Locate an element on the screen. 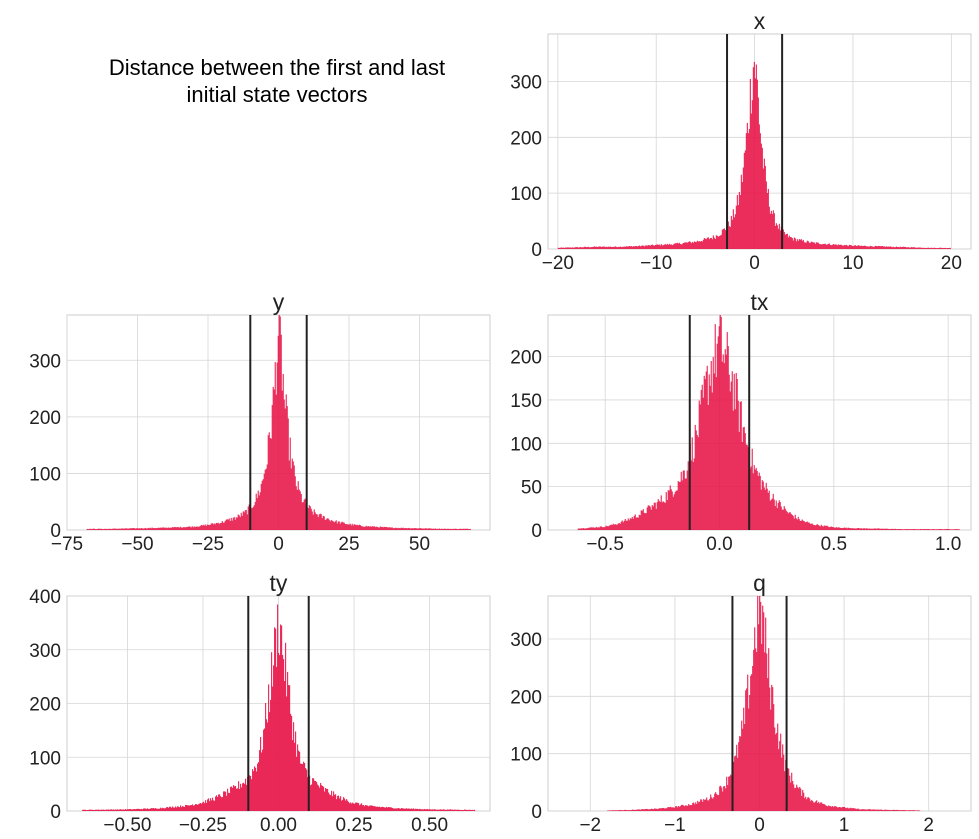  panel-y-xtick-label: 0 is located at coordinates (278, 544).